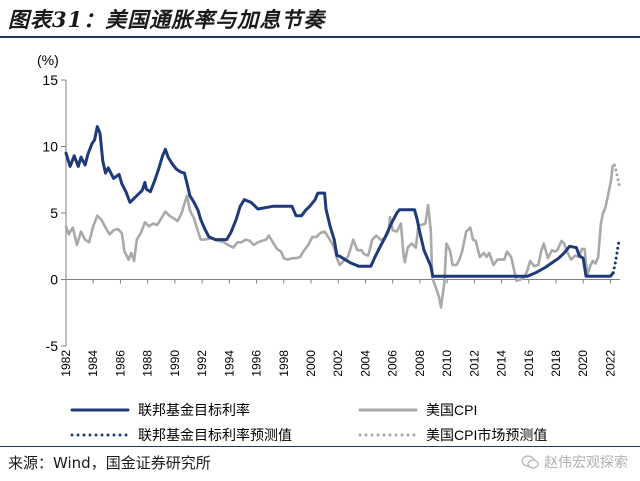  Describe the element at coordinates (474, 363) in the screenshot. I see `x-tick-label: 2012` at that location.